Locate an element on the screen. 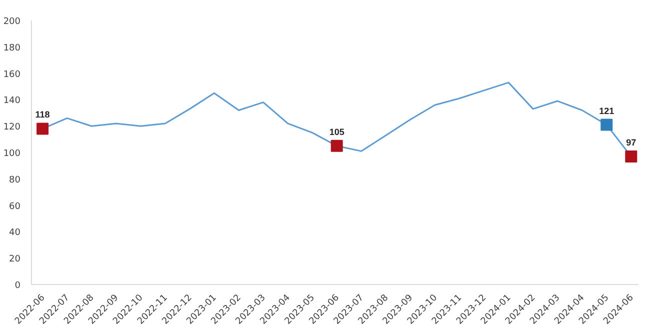 The width and height of the screenshot is (650, 330). y-tick-label: 0 is located at coordinates (17, 286).